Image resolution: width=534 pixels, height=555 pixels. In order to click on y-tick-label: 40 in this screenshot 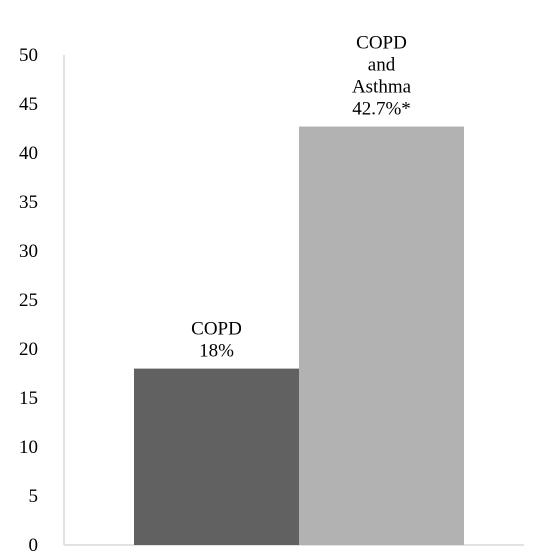, I will do `click(28, 153)`.